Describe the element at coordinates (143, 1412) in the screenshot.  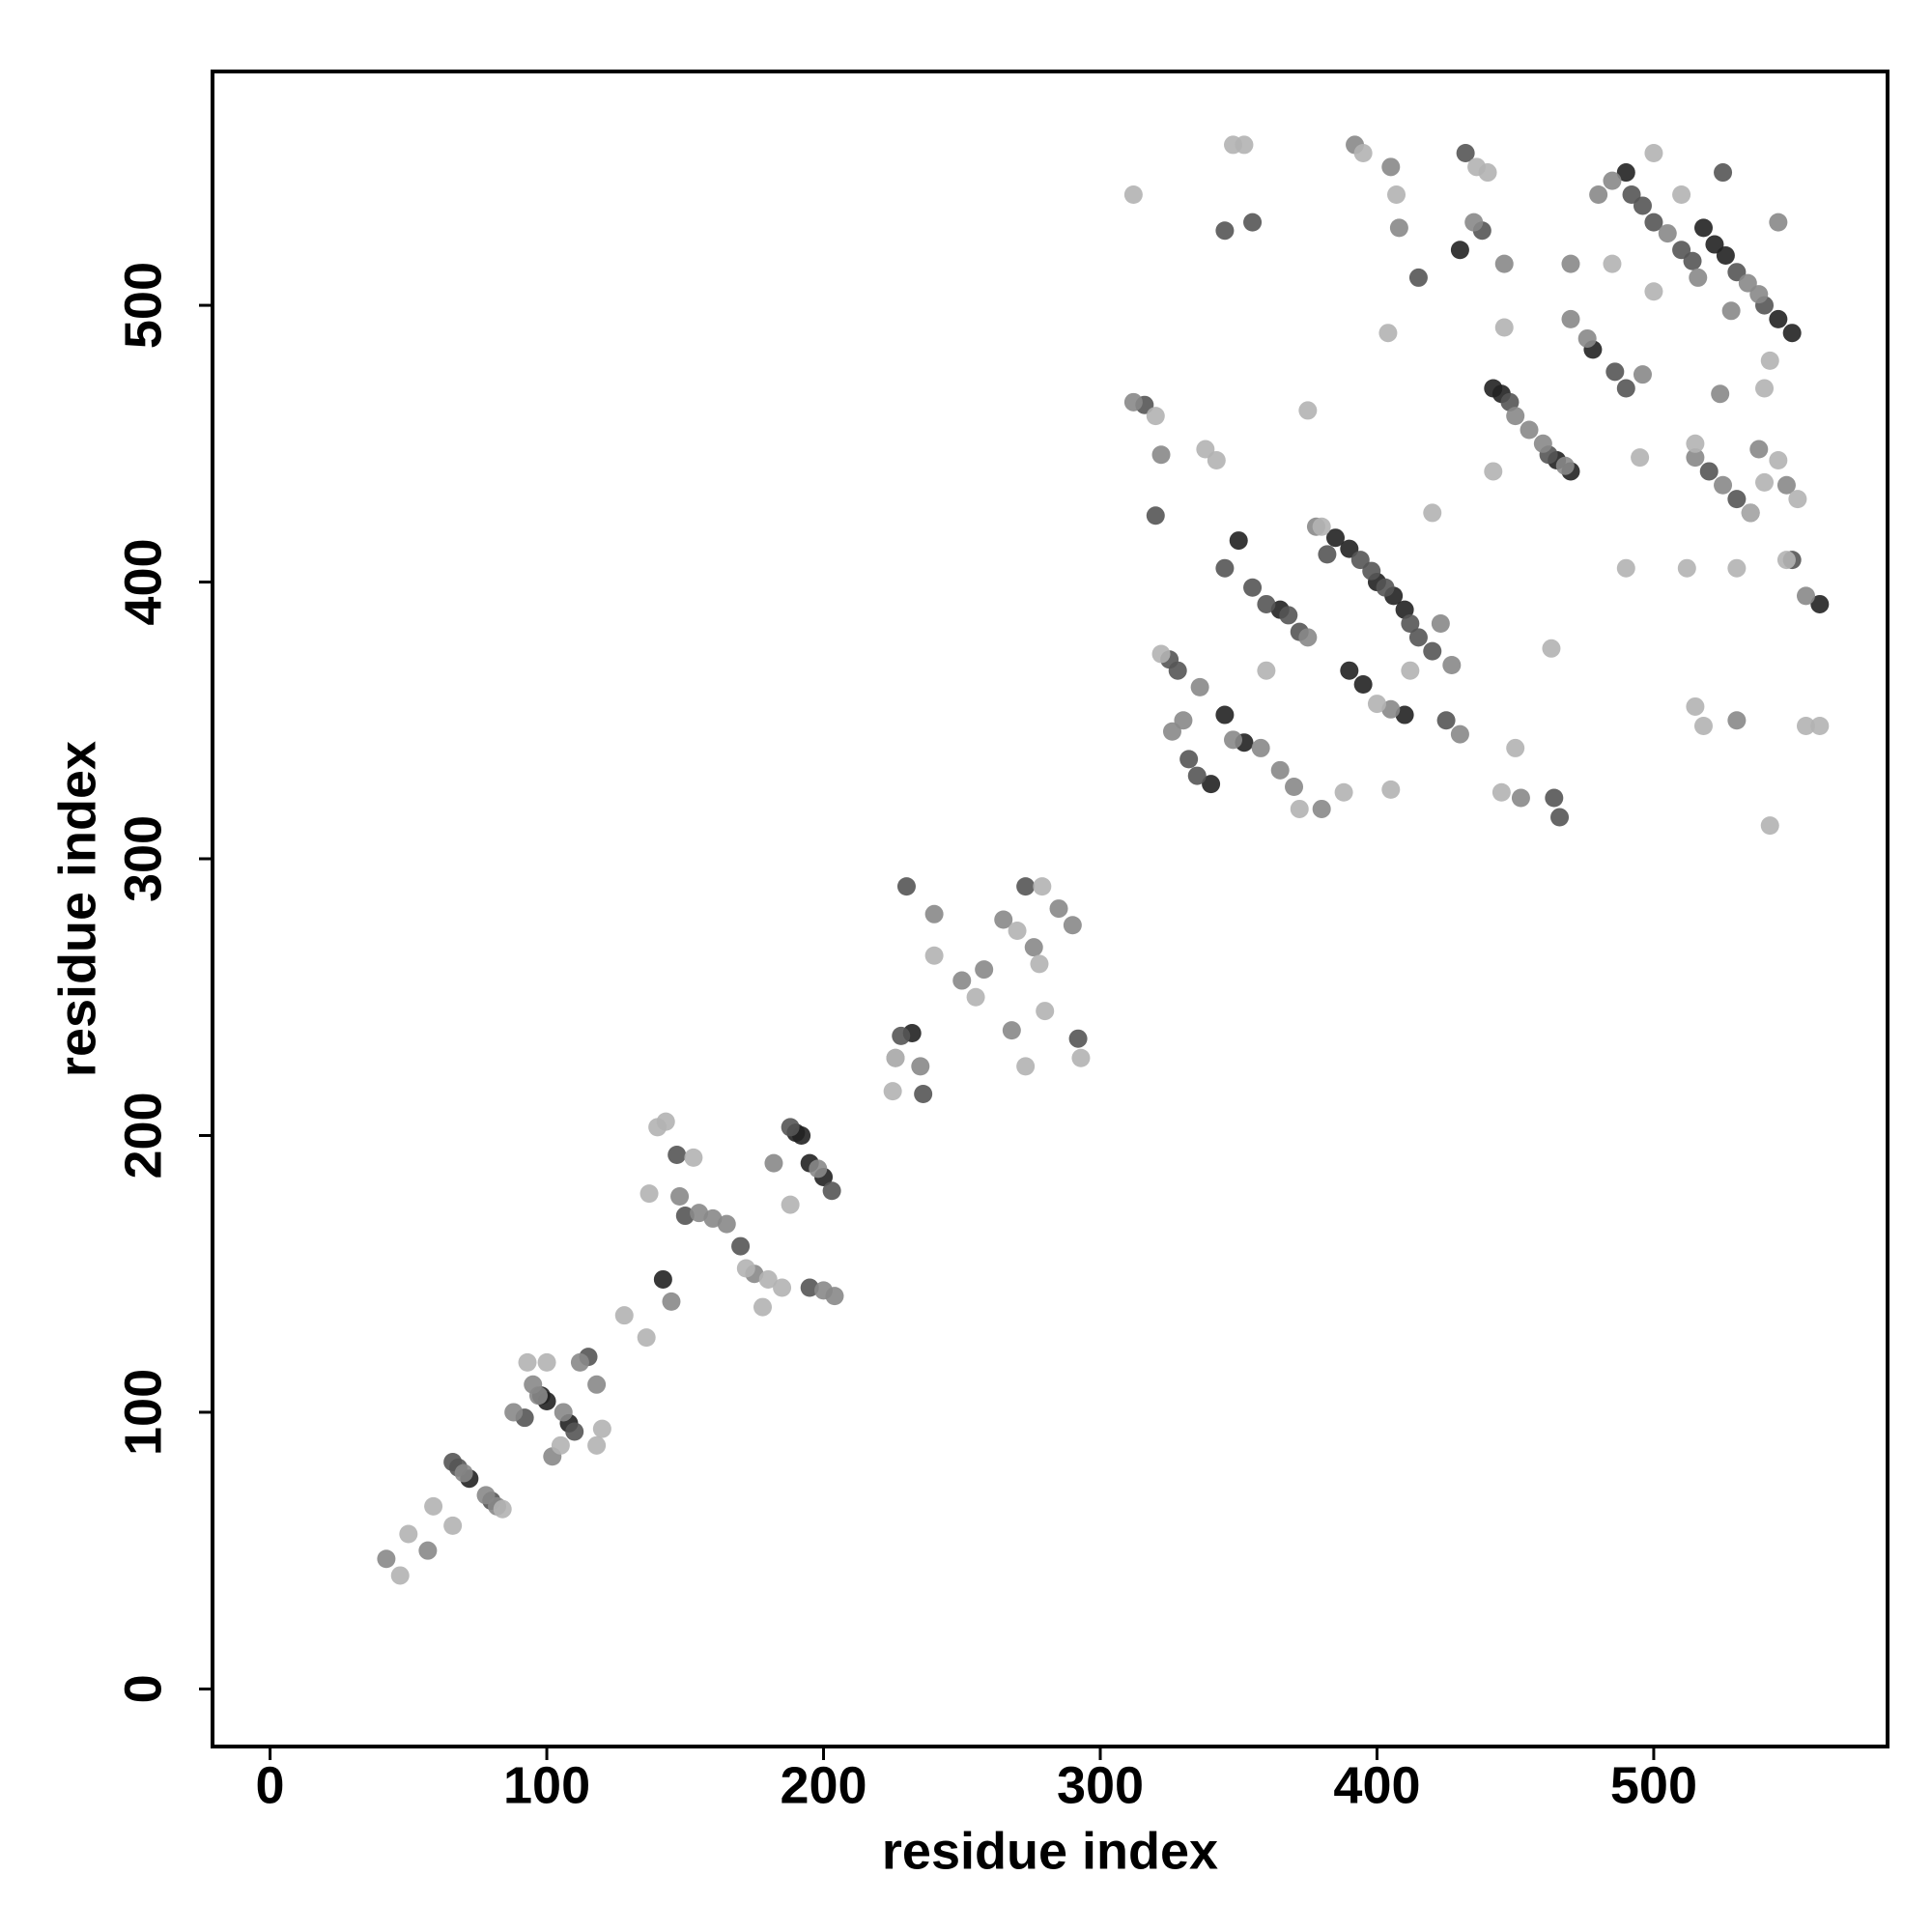
I see `y-tick-label: 100` at that location.